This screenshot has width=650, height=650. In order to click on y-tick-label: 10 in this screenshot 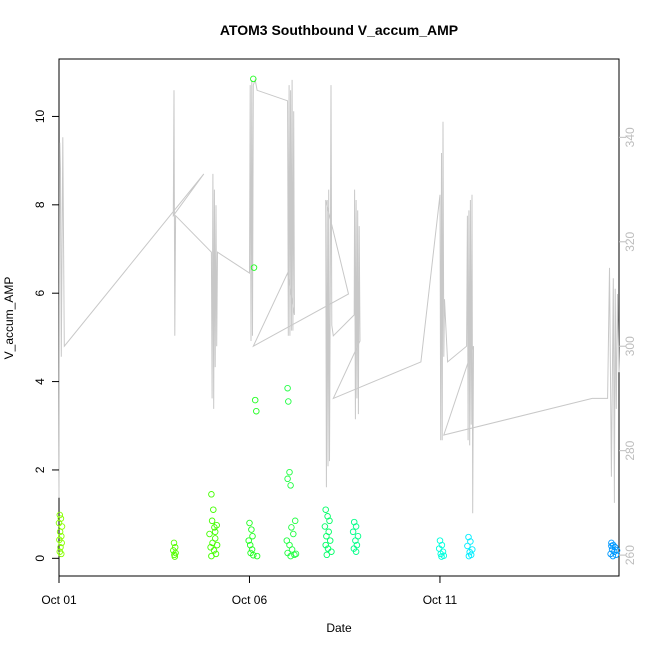, I will do `click(40, 116)`.